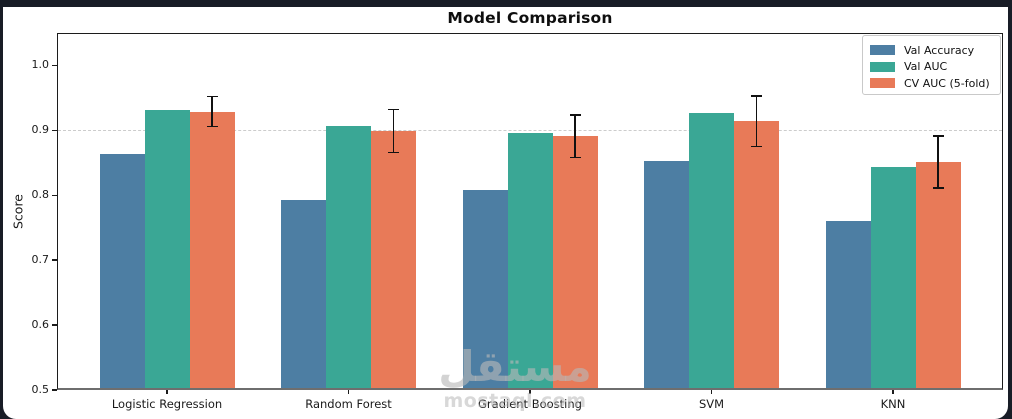 This screenshot has height=419, width=1012. I want to click on legend-item-cv-auc-5-fold: CV AUC (5-fold), so click(931, 83).